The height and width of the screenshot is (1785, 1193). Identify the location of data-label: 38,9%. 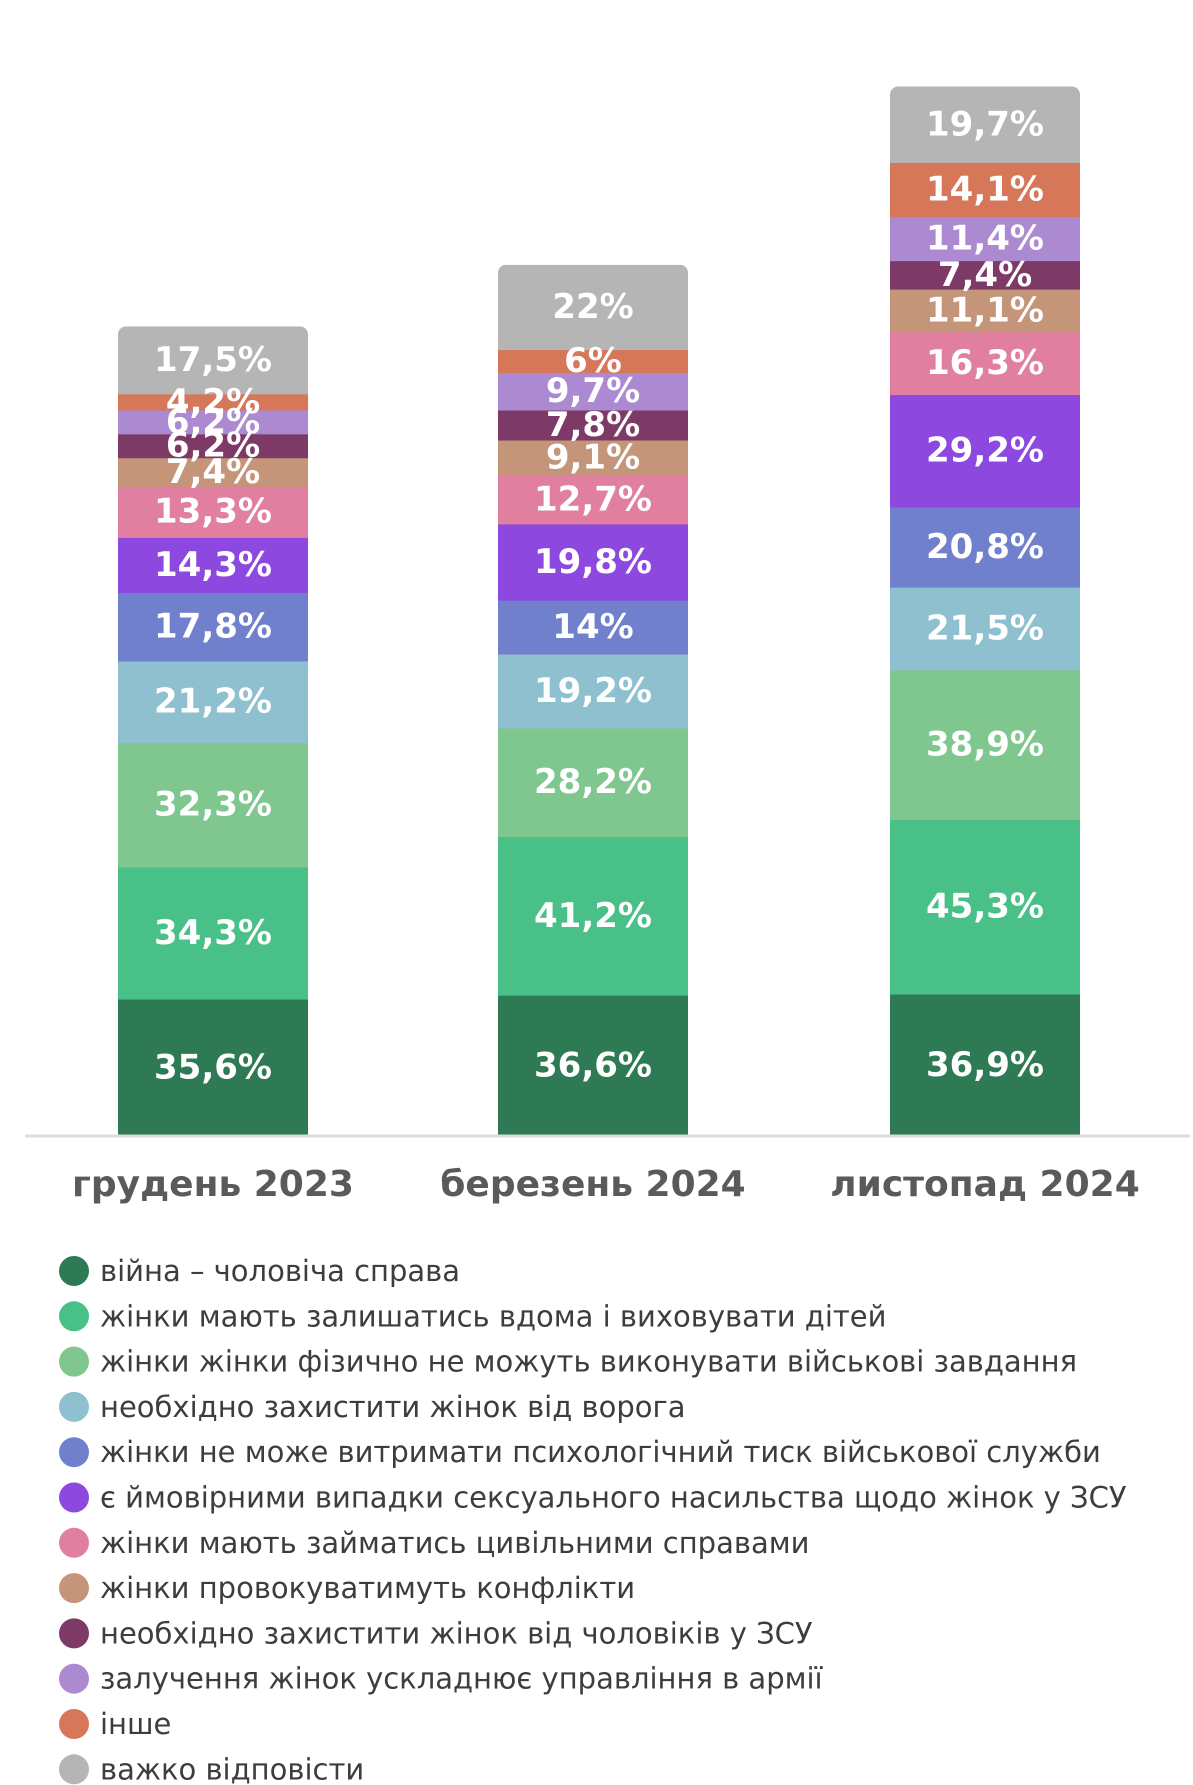
(985, 745).